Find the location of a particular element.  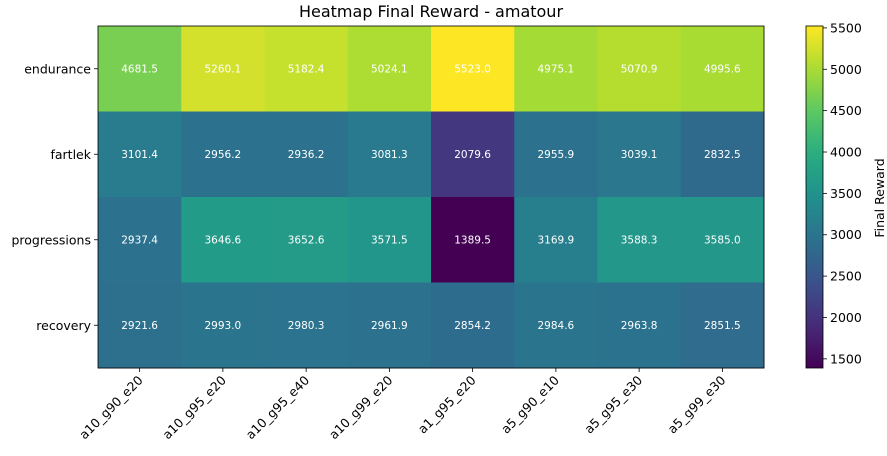

x-tick-label: a10_g99_e20 is located at coordinates (361, 407).